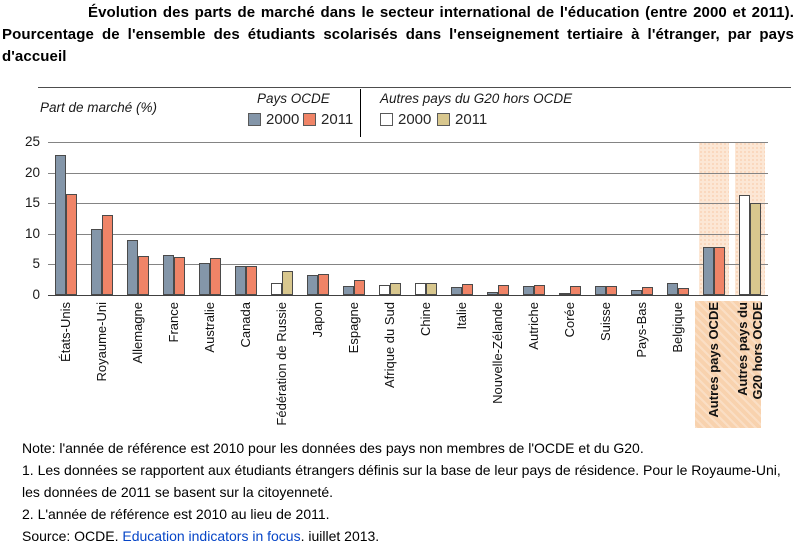 The image size is (796, 541). Describe the element at coordinates (293, 98) in the screenshot. I see `legend-group-ocde-label: Pays OCDE` at that location.